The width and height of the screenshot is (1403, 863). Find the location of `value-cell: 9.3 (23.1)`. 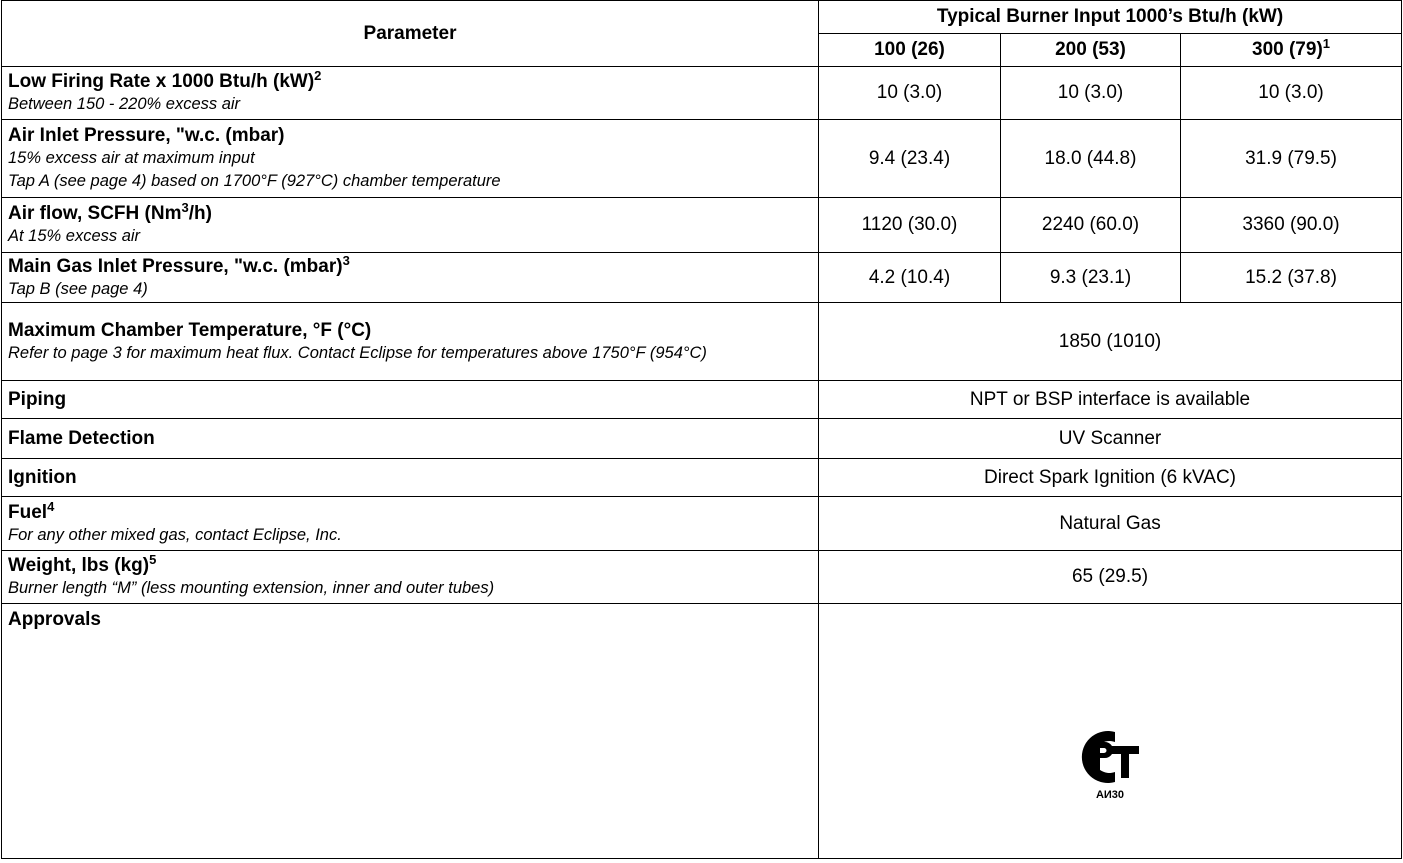

value-cell: 9.3 (23.1) is located at coordinates (1090, 277).